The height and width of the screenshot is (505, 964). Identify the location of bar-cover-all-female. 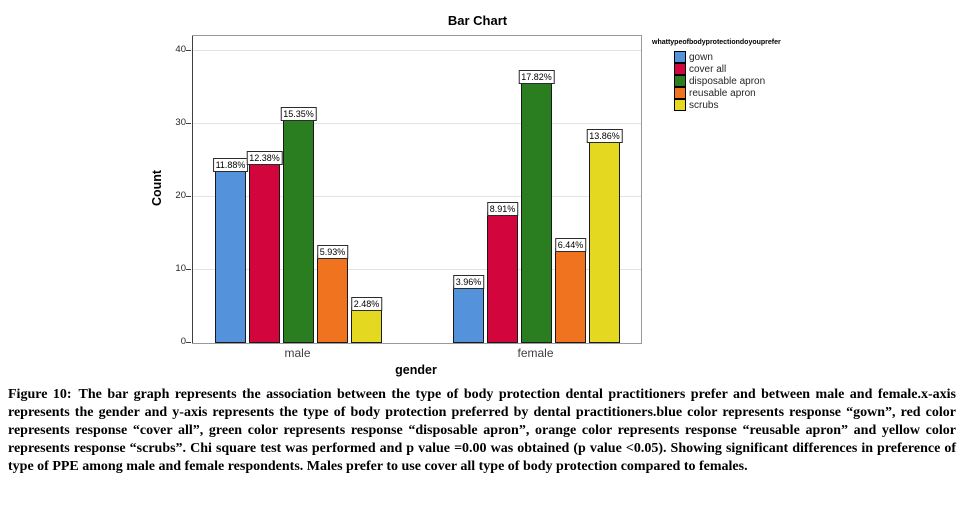
(502, 277).